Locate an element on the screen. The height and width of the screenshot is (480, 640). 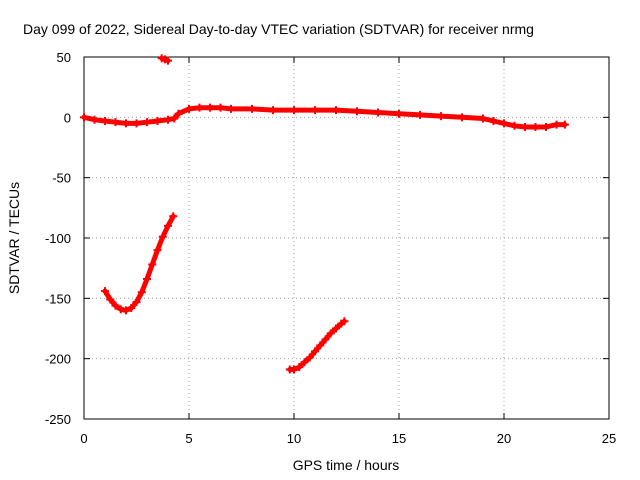
y-tick-label: -50 is located at coordinates (61, 178).